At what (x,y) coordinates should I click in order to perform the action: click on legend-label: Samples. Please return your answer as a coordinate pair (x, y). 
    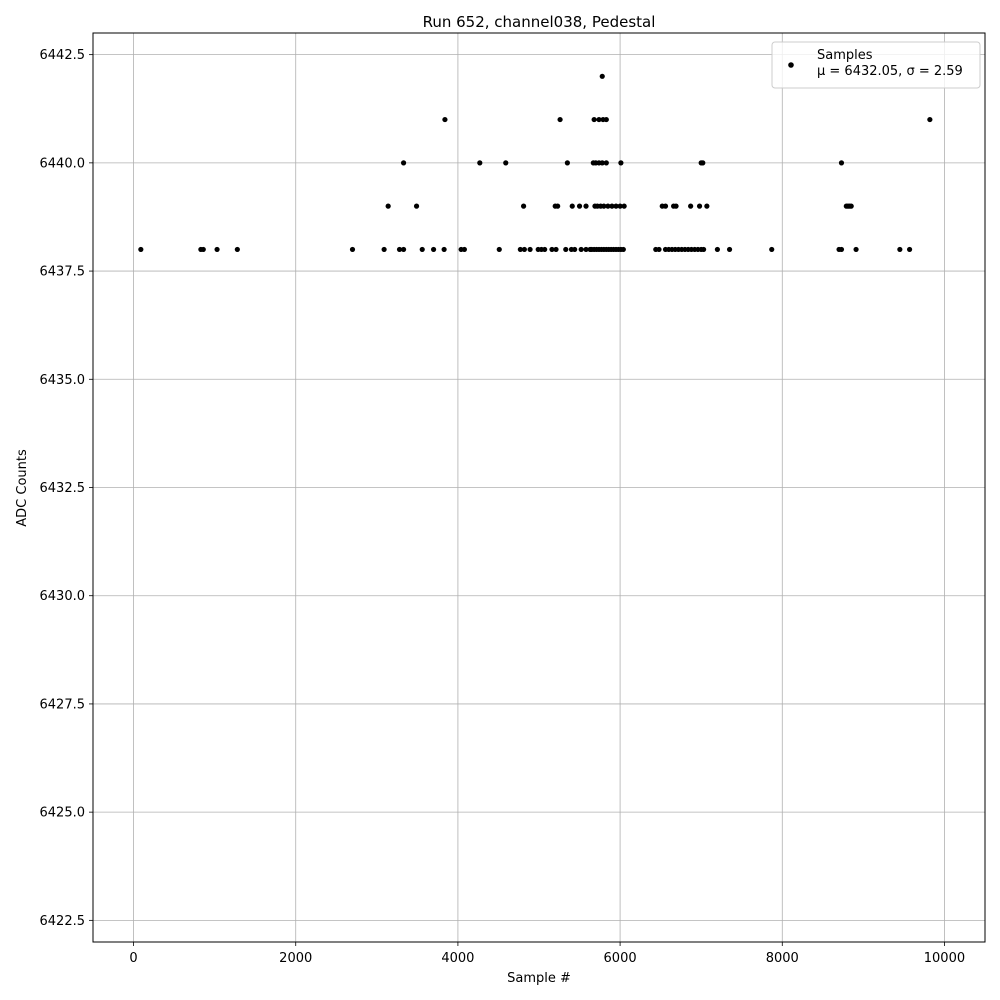
    Looking at the image, I should click on (845, 55).